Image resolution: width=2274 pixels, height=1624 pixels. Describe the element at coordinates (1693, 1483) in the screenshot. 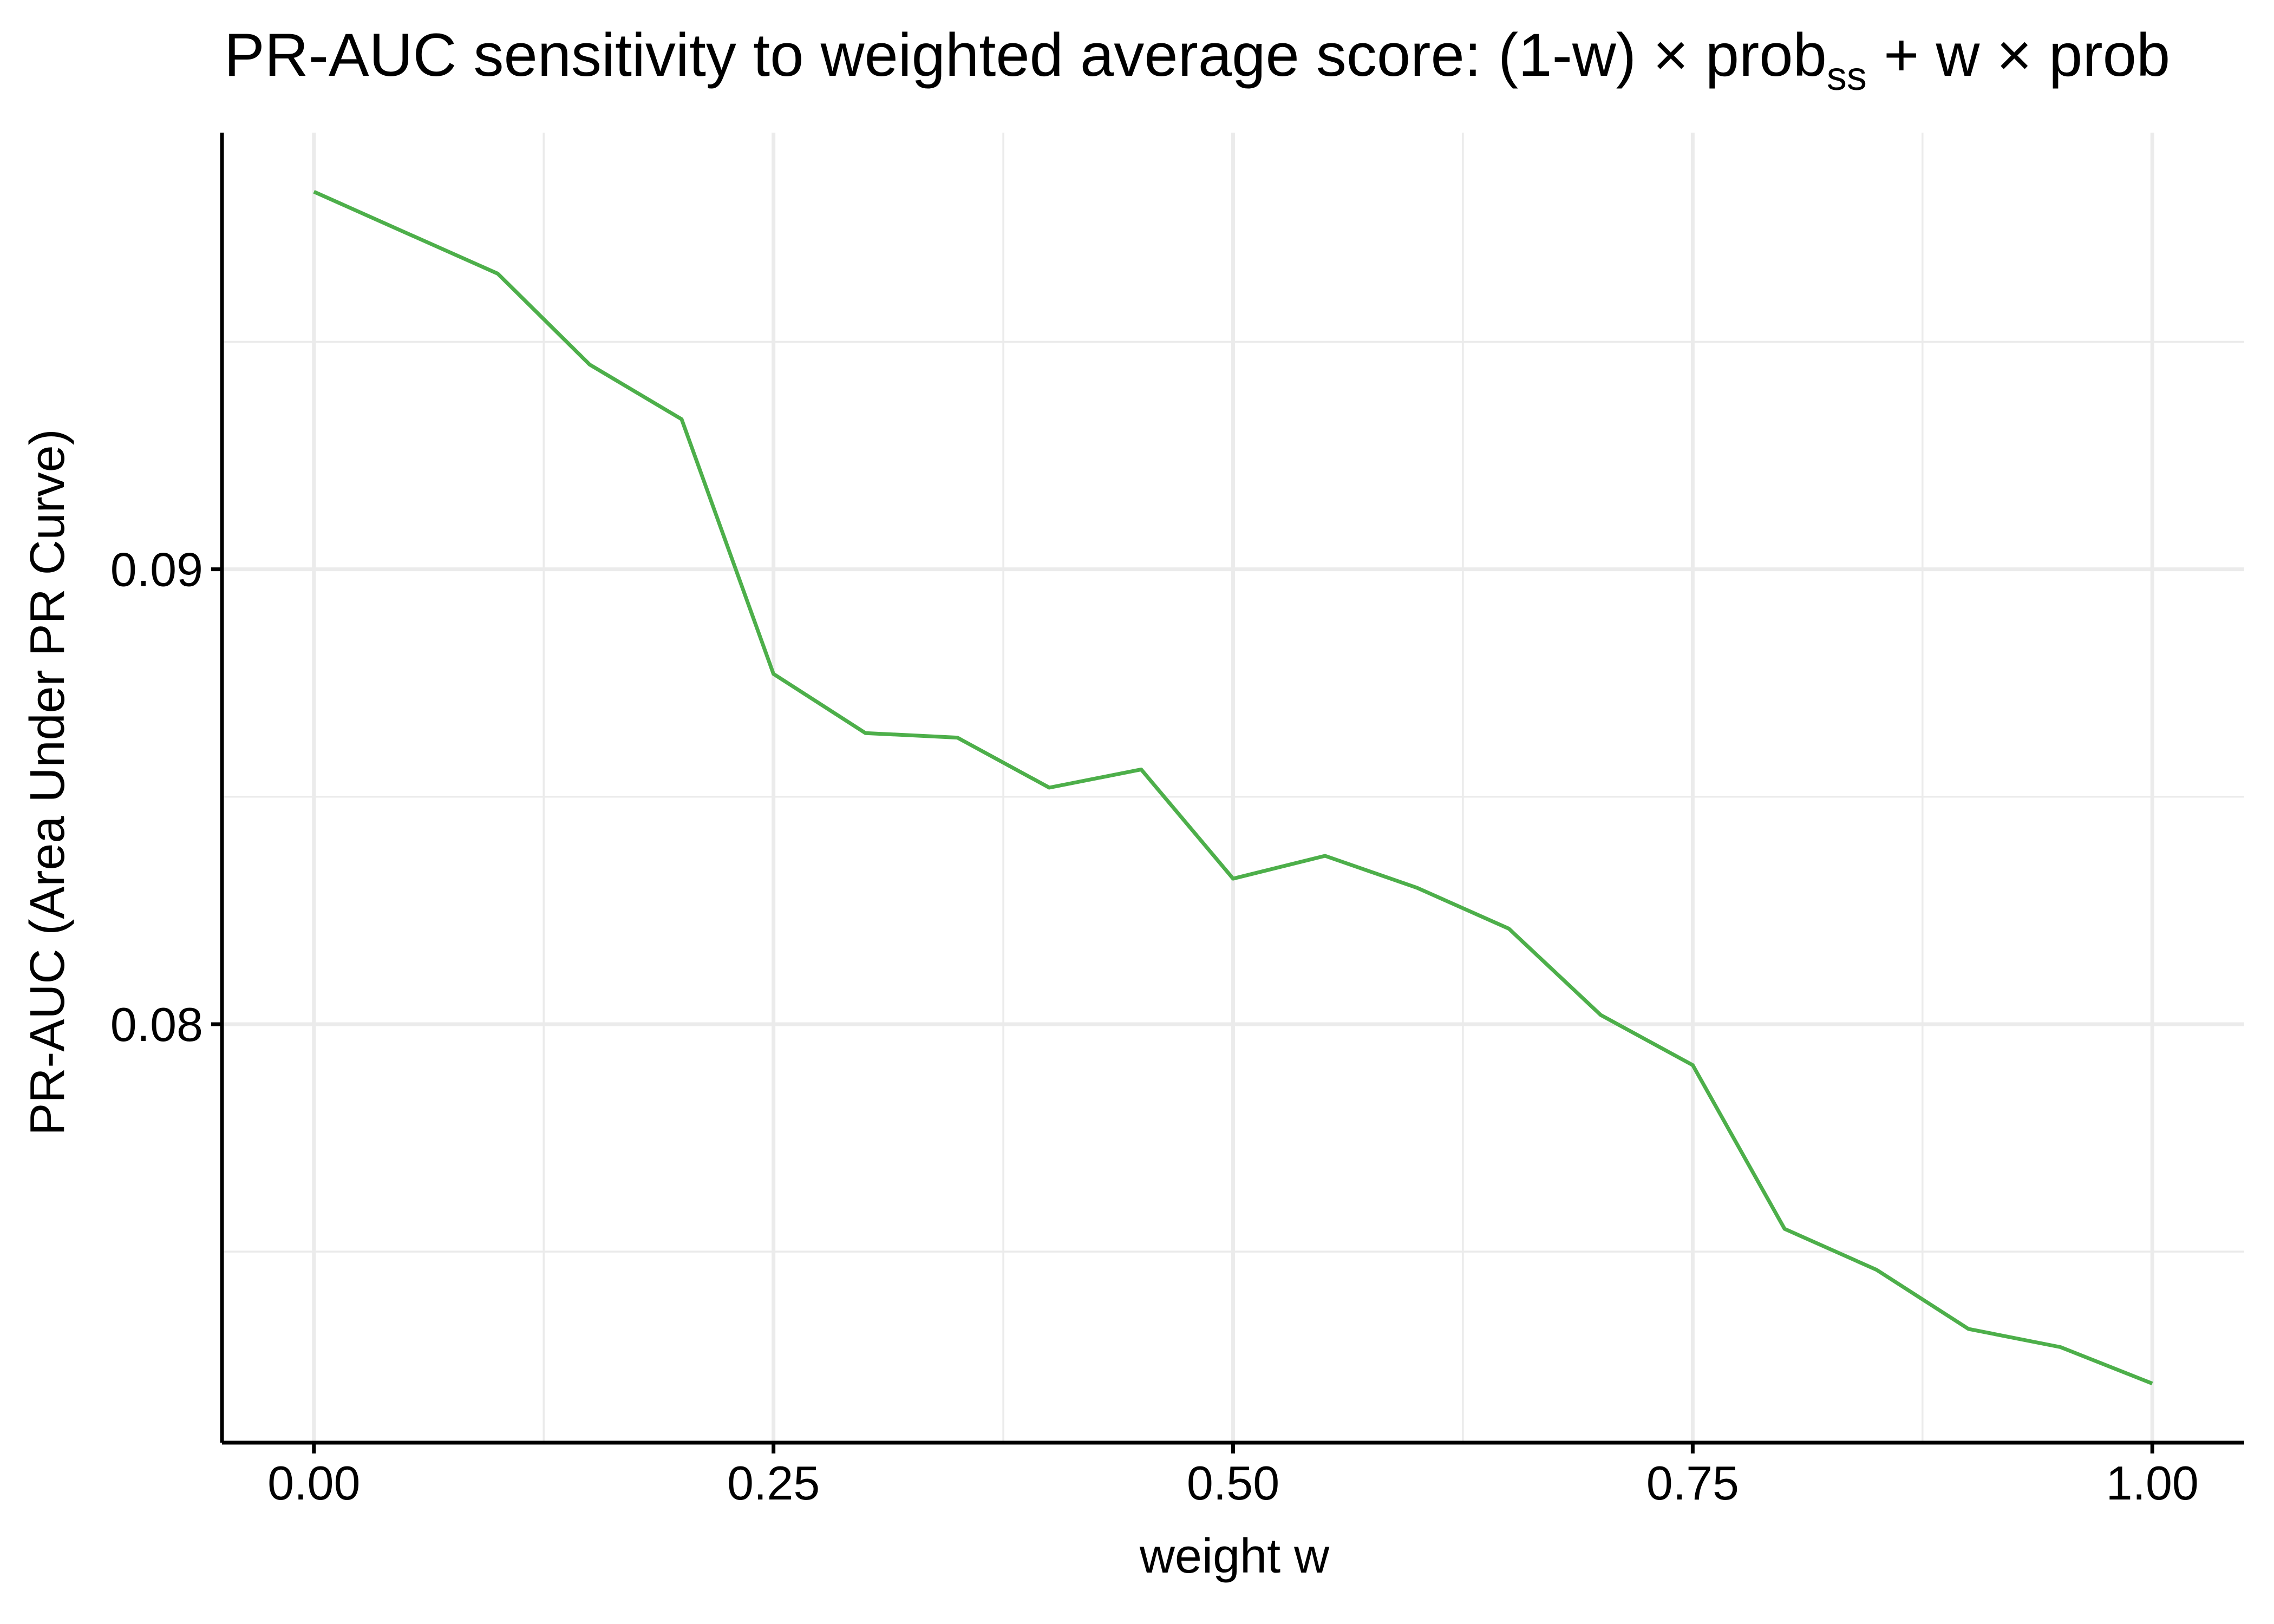

I see `x-tick-label: 0.75` at that location.